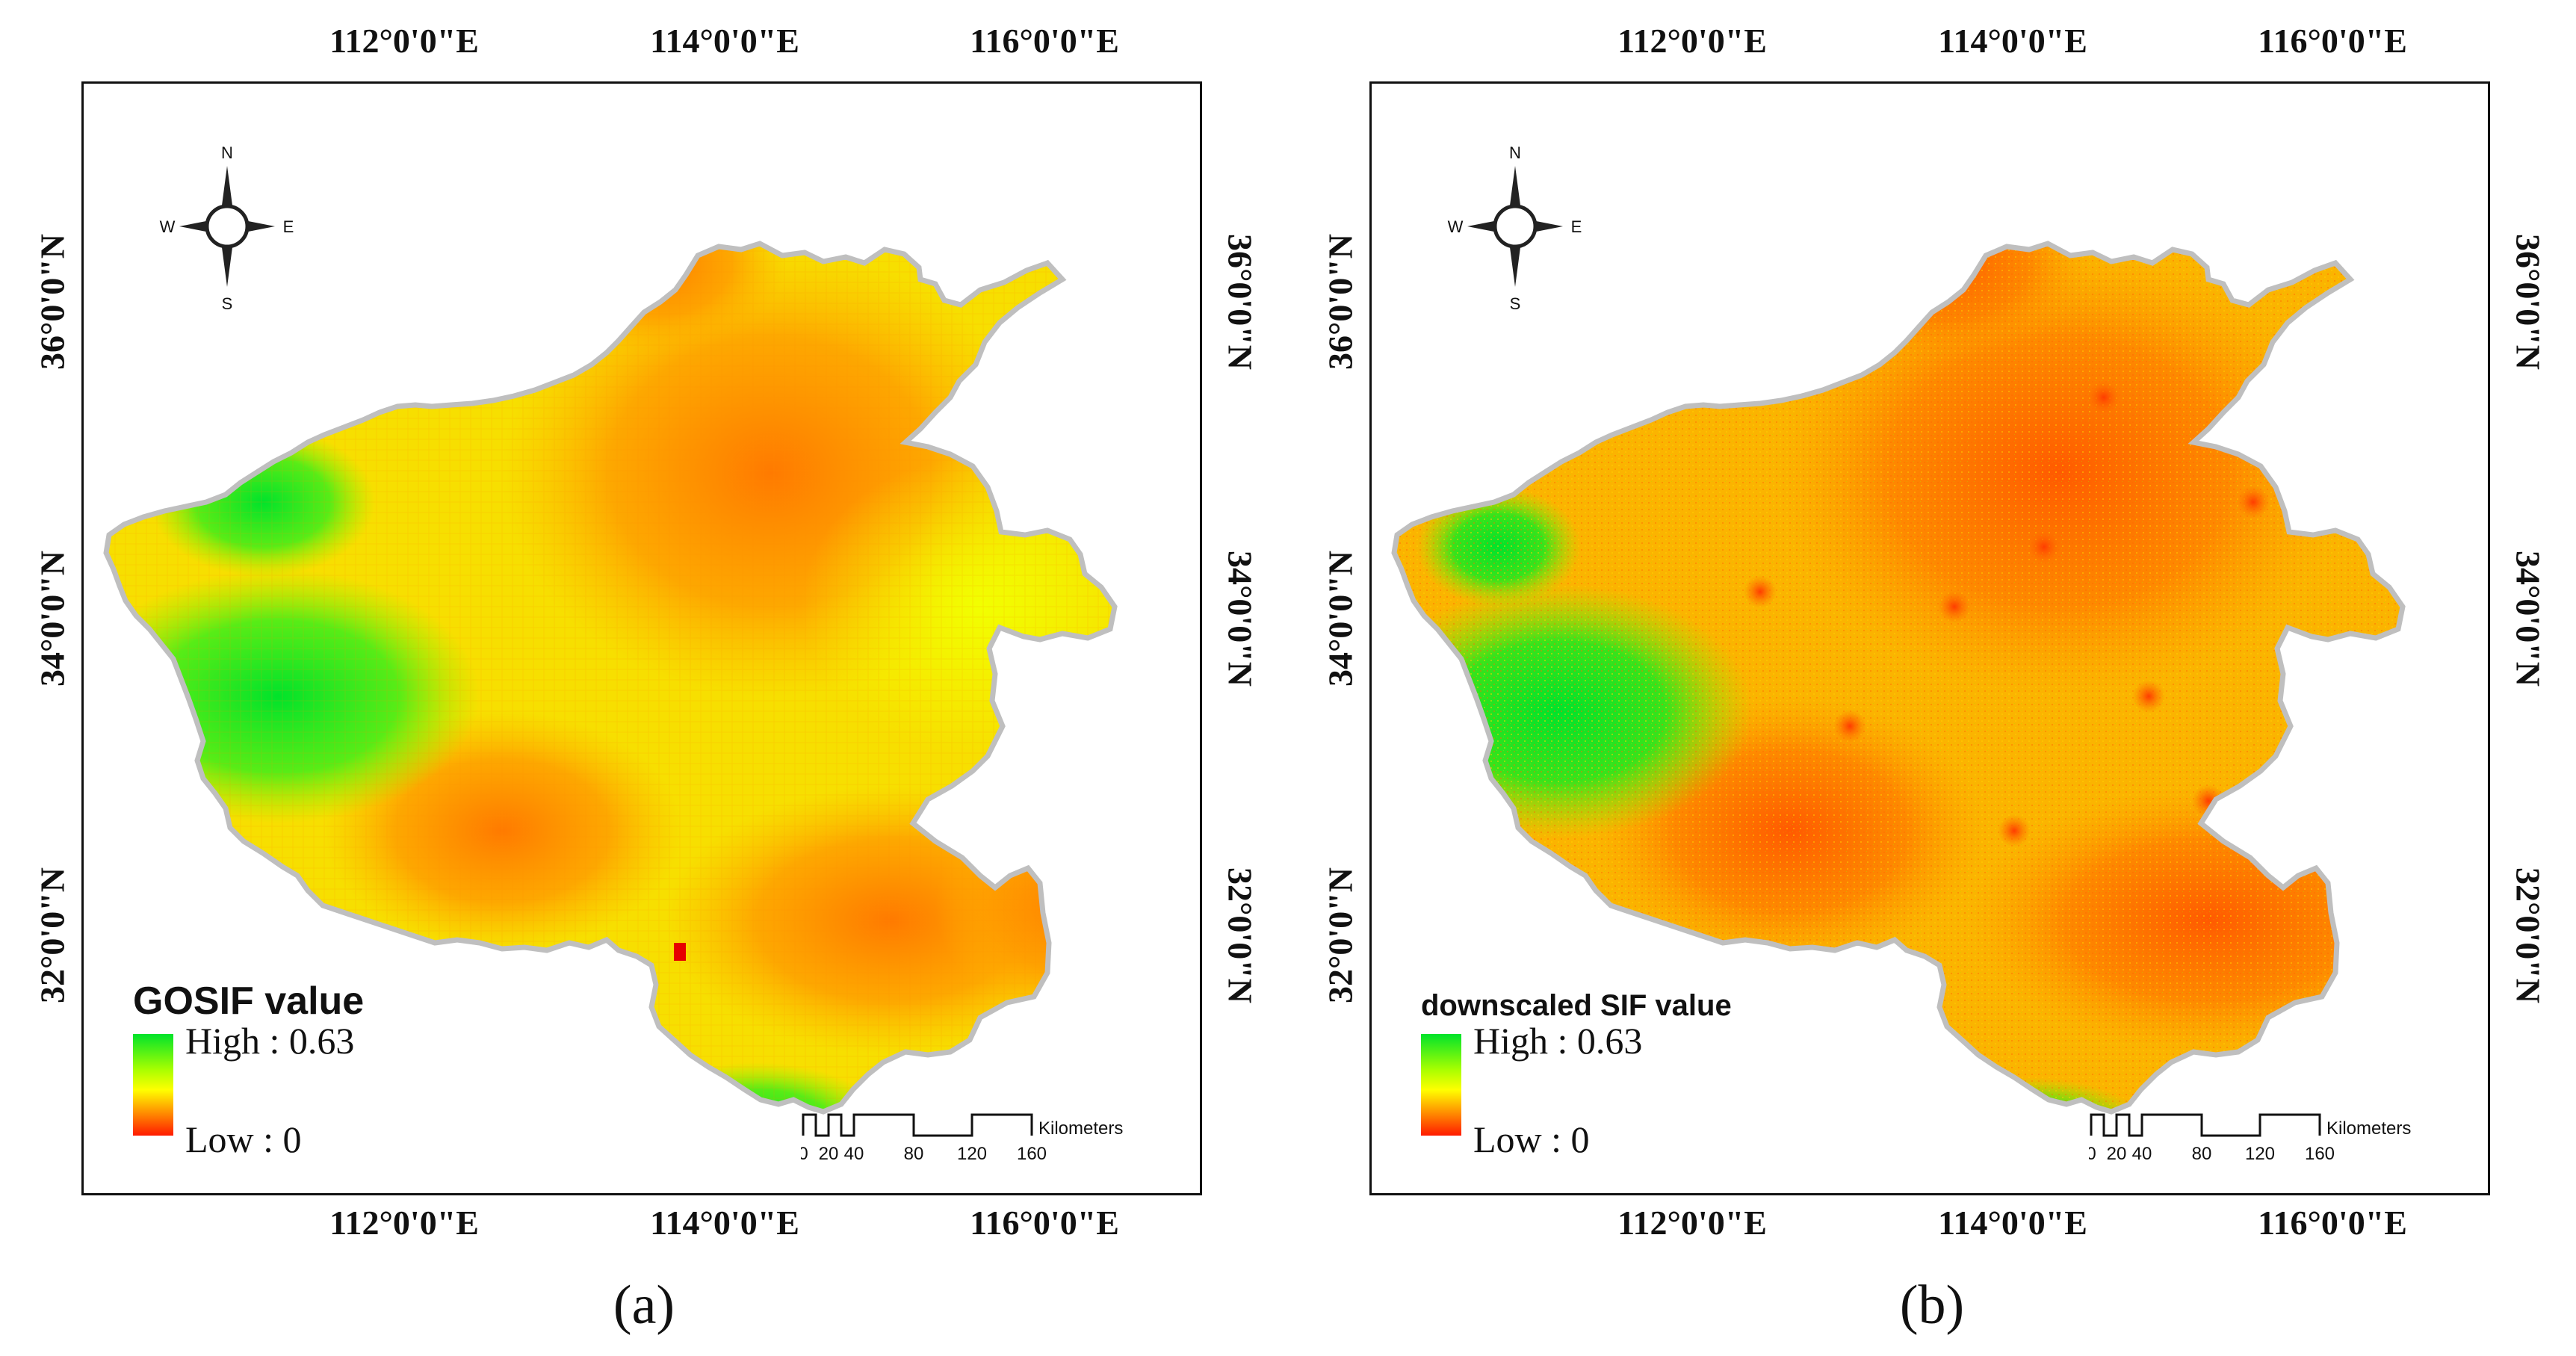 This screenshot has height=1356, width=2576. Describe the element at coordinates (1932, 1305) in the screenshot. I see `panel-caption: (b)` at that location.